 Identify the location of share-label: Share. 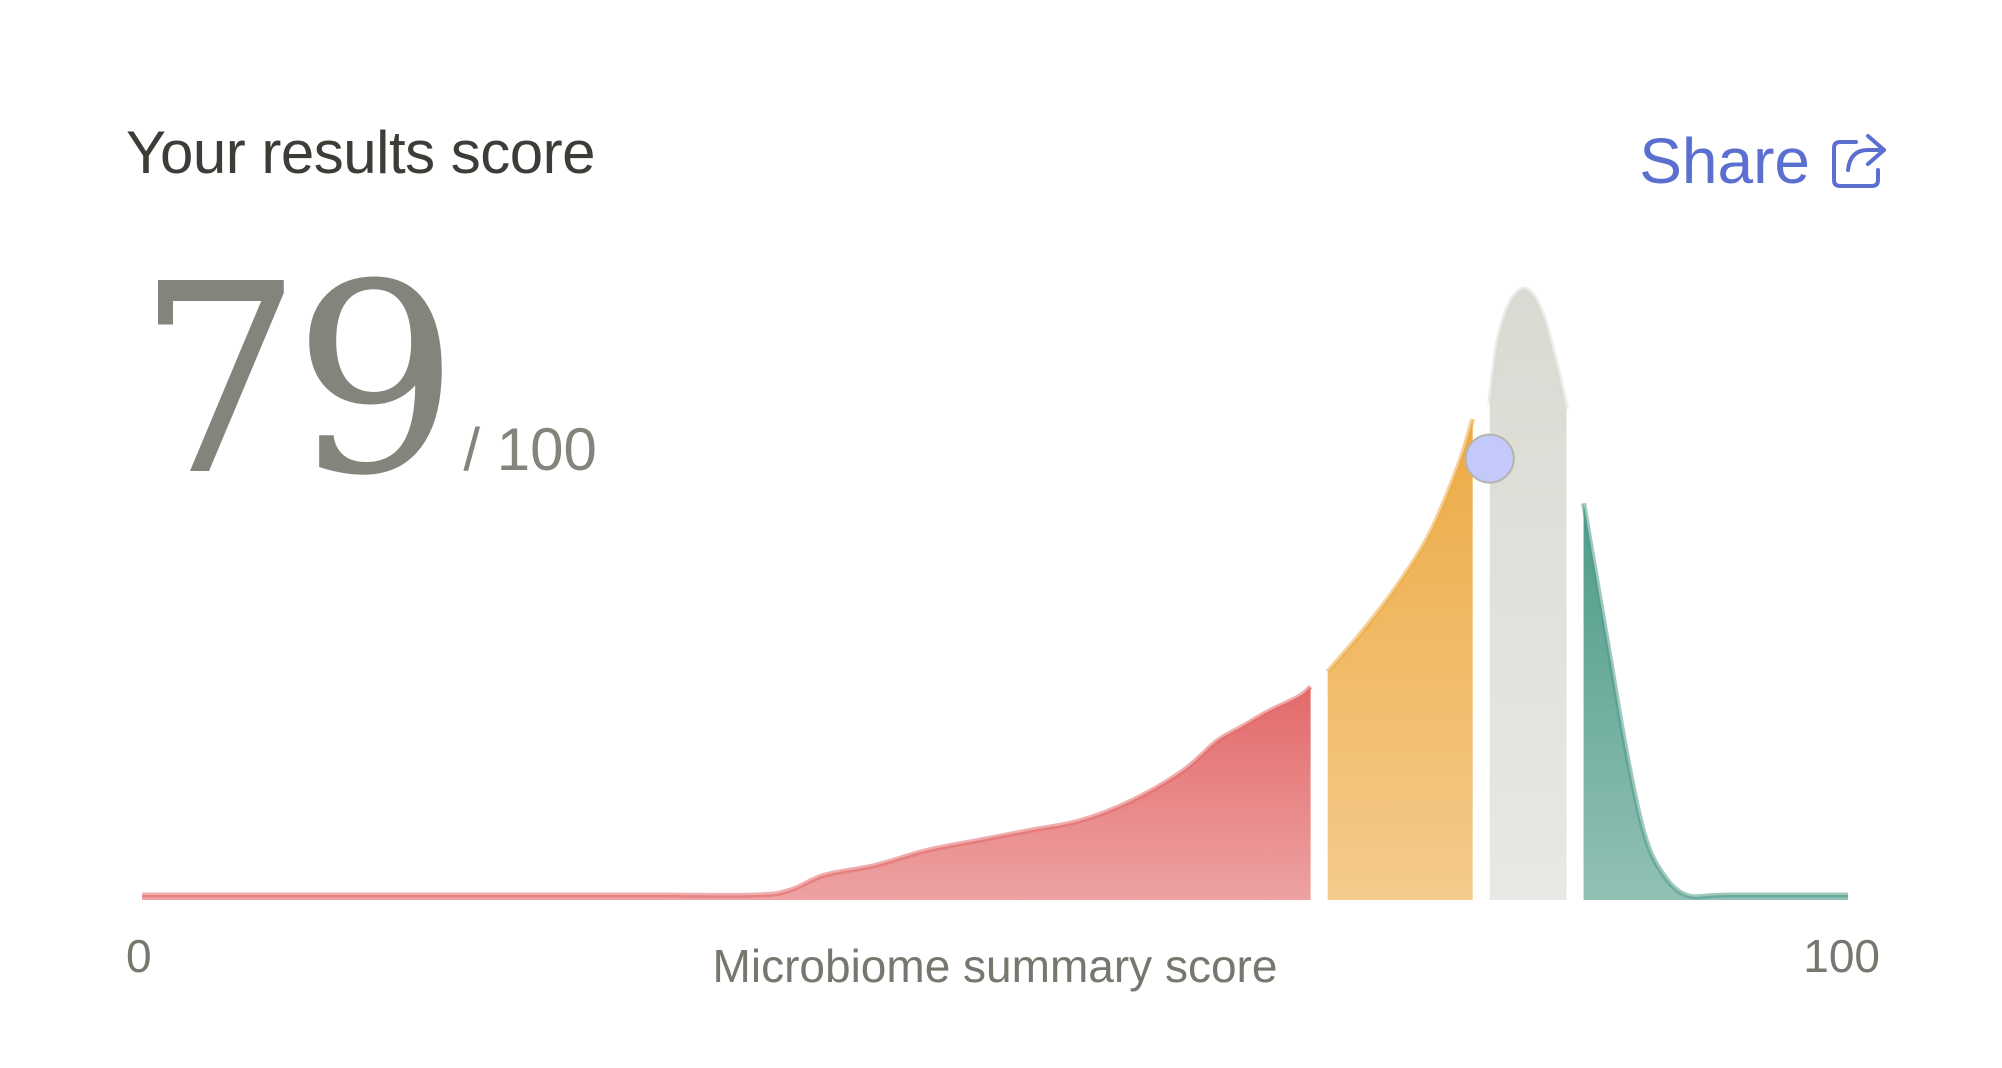
(1724, 161).